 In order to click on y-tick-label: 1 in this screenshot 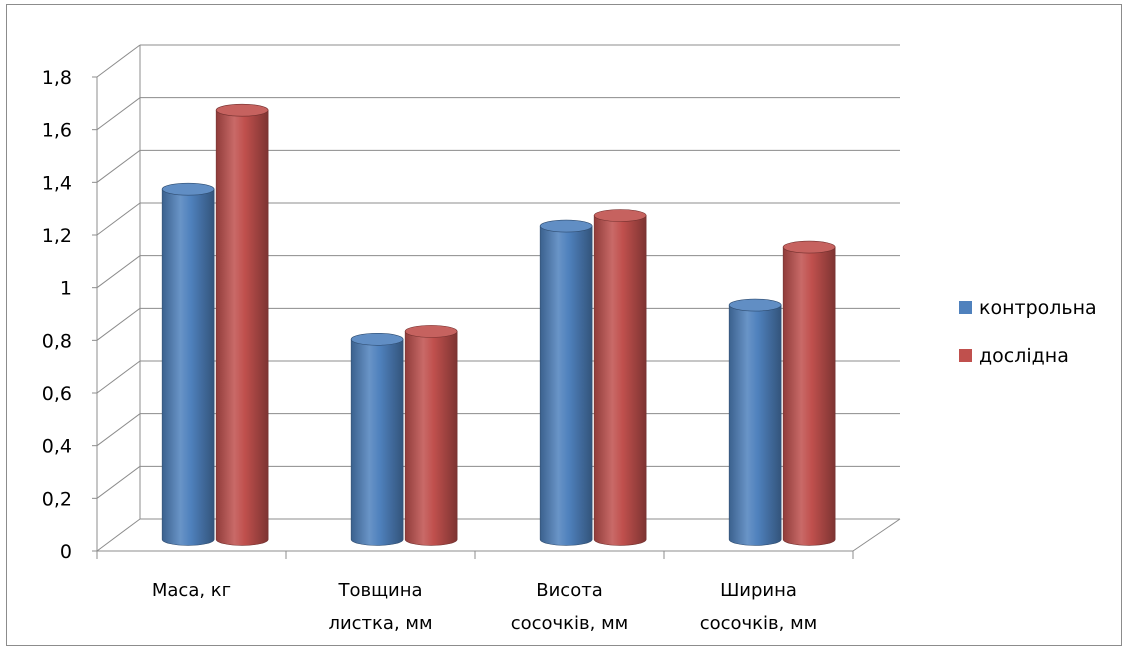, I will do `click(66, 289)`.